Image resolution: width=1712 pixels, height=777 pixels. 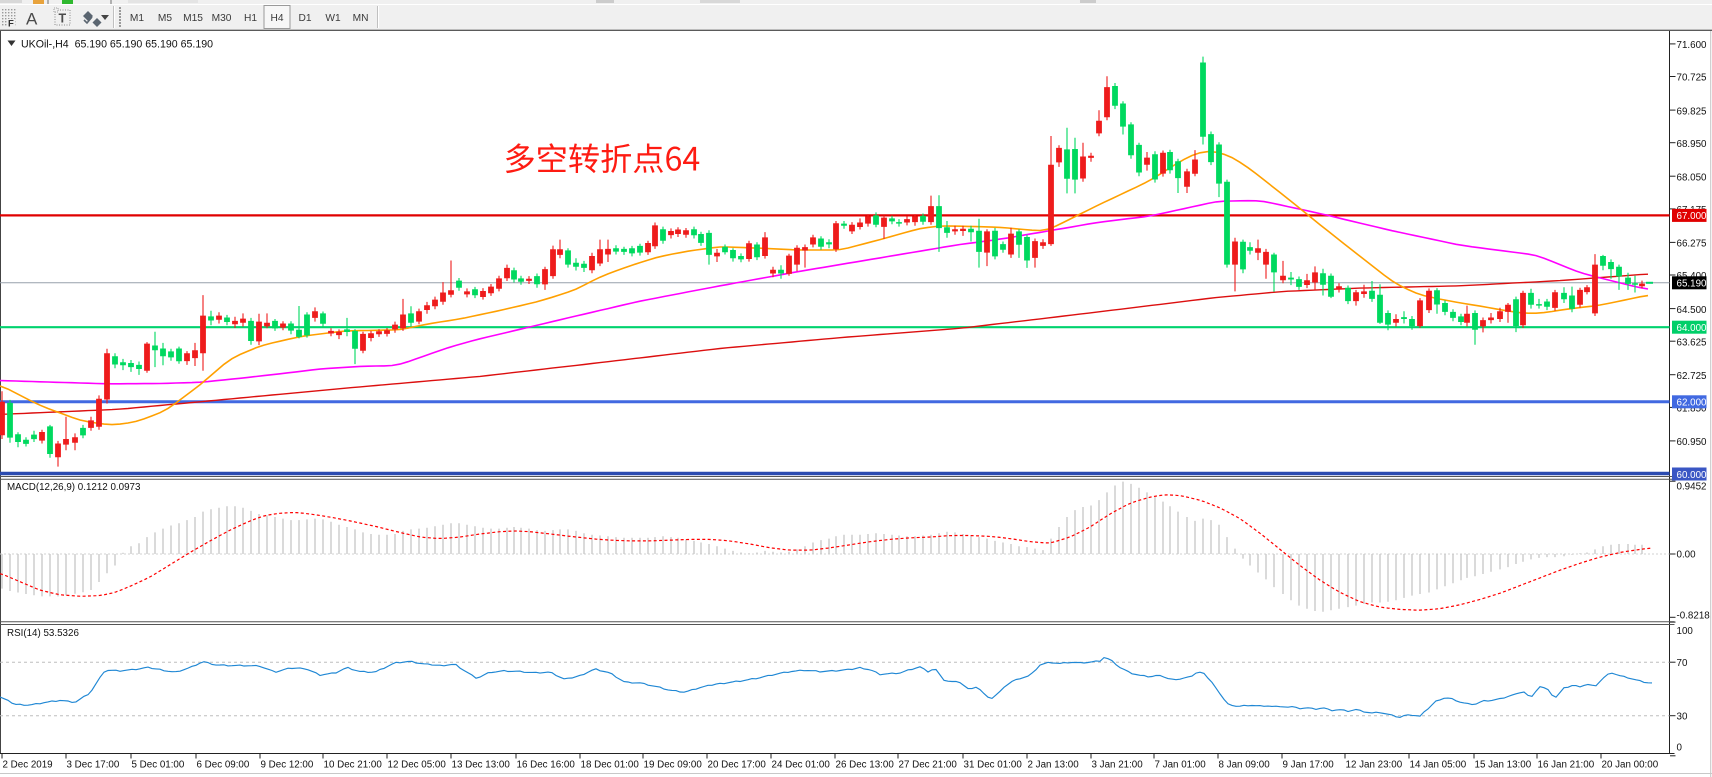 What do you see at coordinates (1692, 310) in the screenshot?
I see `svg-text: 64.500` at bounding box center [1692, 310].